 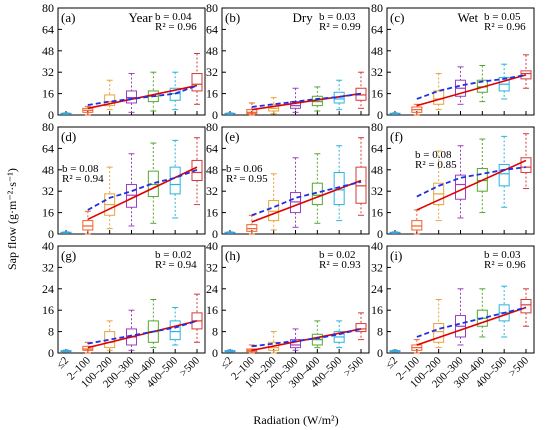 I want to click on y-tick-label: 8, so click(x=215, y=332).